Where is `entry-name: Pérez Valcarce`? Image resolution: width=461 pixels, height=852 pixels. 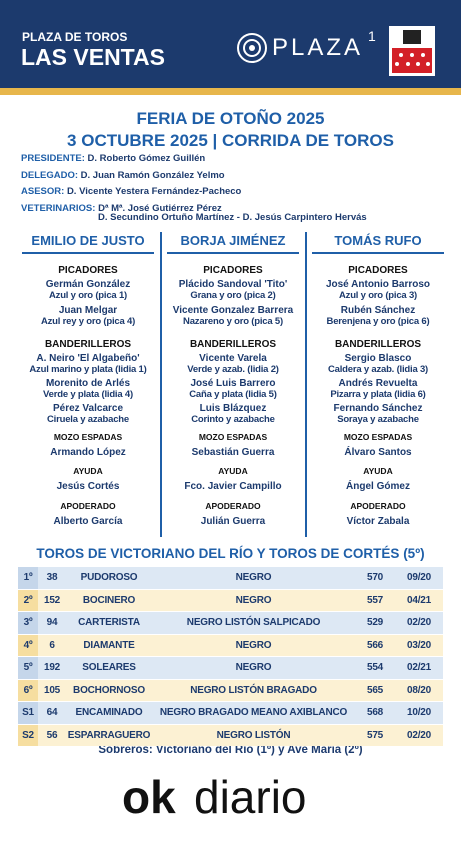 entry-name: Pérez Valcarce is located at coordinates (88, 408).